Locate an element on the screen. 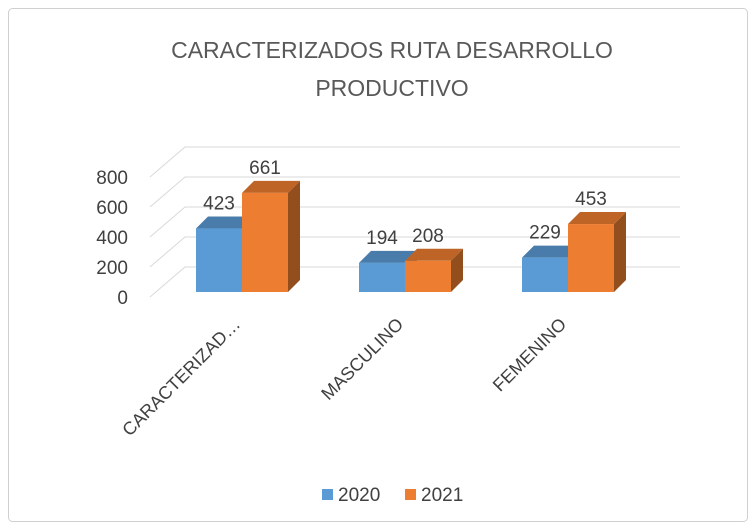 The width and height of the screenshot is (756, 529). data-label: 194 is located at coordinates (382, 238).